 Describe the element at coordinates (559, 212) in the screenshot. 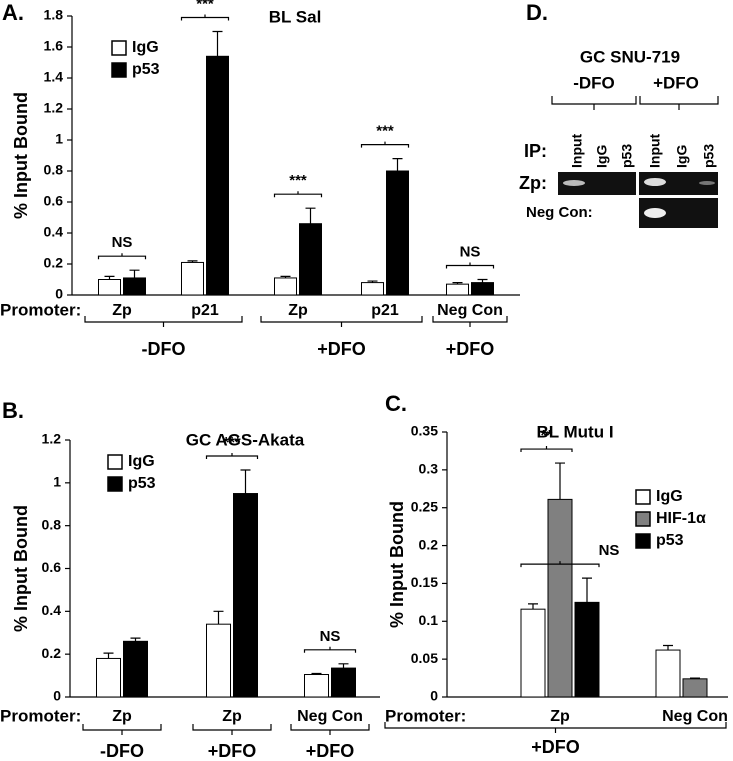

I see `row-label: Neg Con:` at that location.